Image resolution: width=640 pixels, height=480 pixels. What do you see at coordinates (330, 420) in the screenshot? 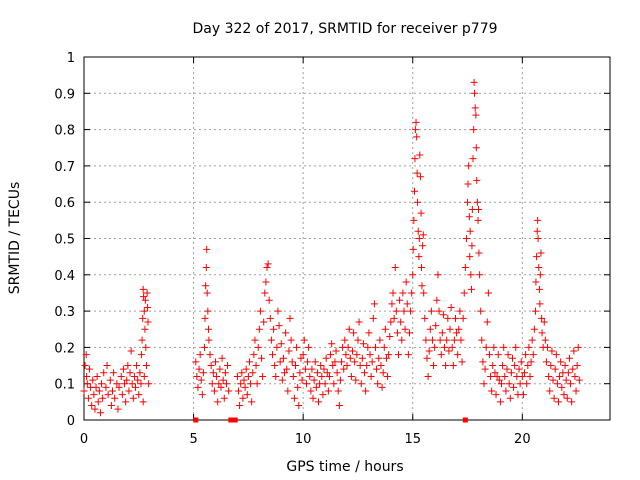
I see `baseline-markers` at bounding box center [330, 420].